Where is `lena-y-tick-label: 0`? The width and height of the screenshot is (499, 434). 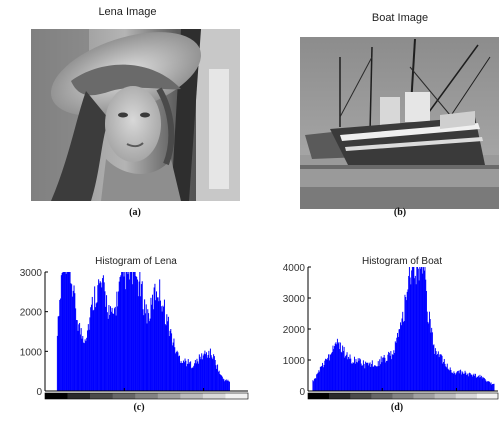
lena-y-tick-label: 0 is located at coordinates (39, 392).